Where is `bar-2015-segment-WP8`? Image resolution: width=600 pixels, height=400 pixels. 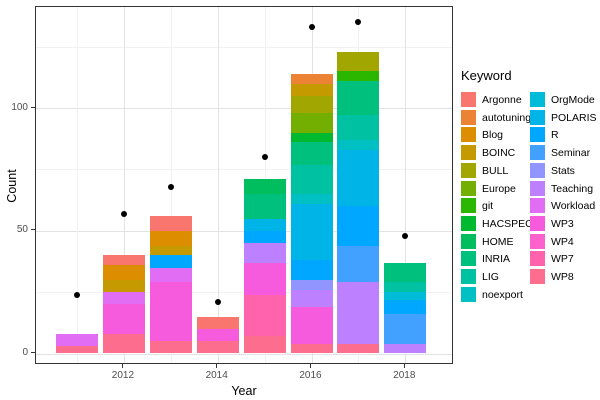 bar-2015-segment-WP8 is located at coordinates (264, 345).